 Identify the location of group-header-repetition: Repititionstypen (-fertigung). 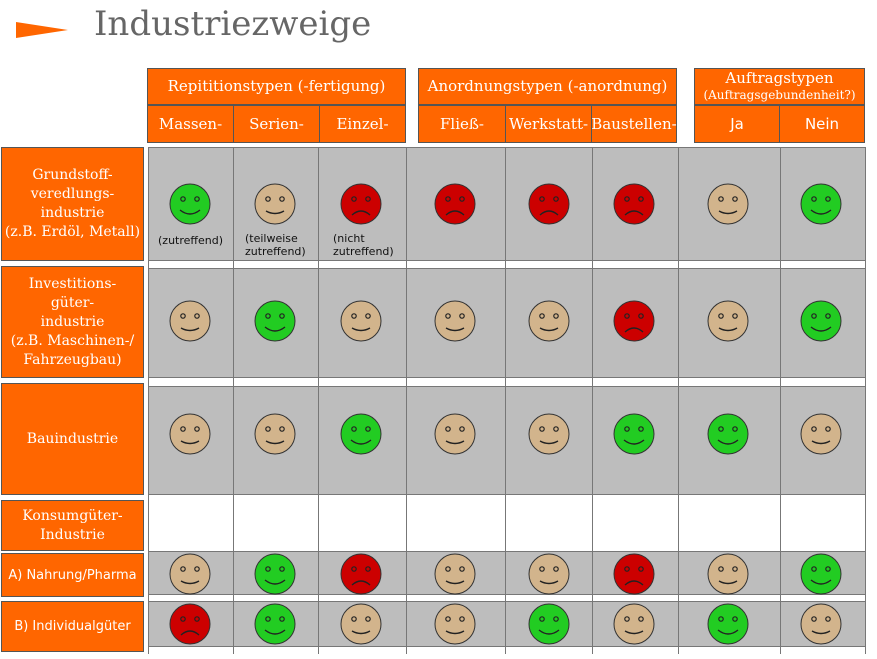
(276, 86).